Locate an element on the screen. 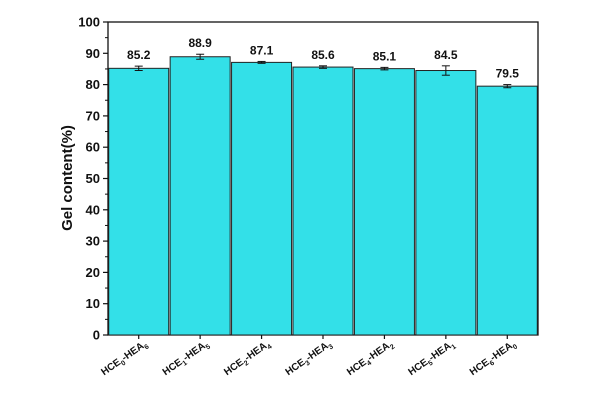 The width and height of the screenshot is (600, 400). y-tick-label: 100 is located at coordinates (89, 22).